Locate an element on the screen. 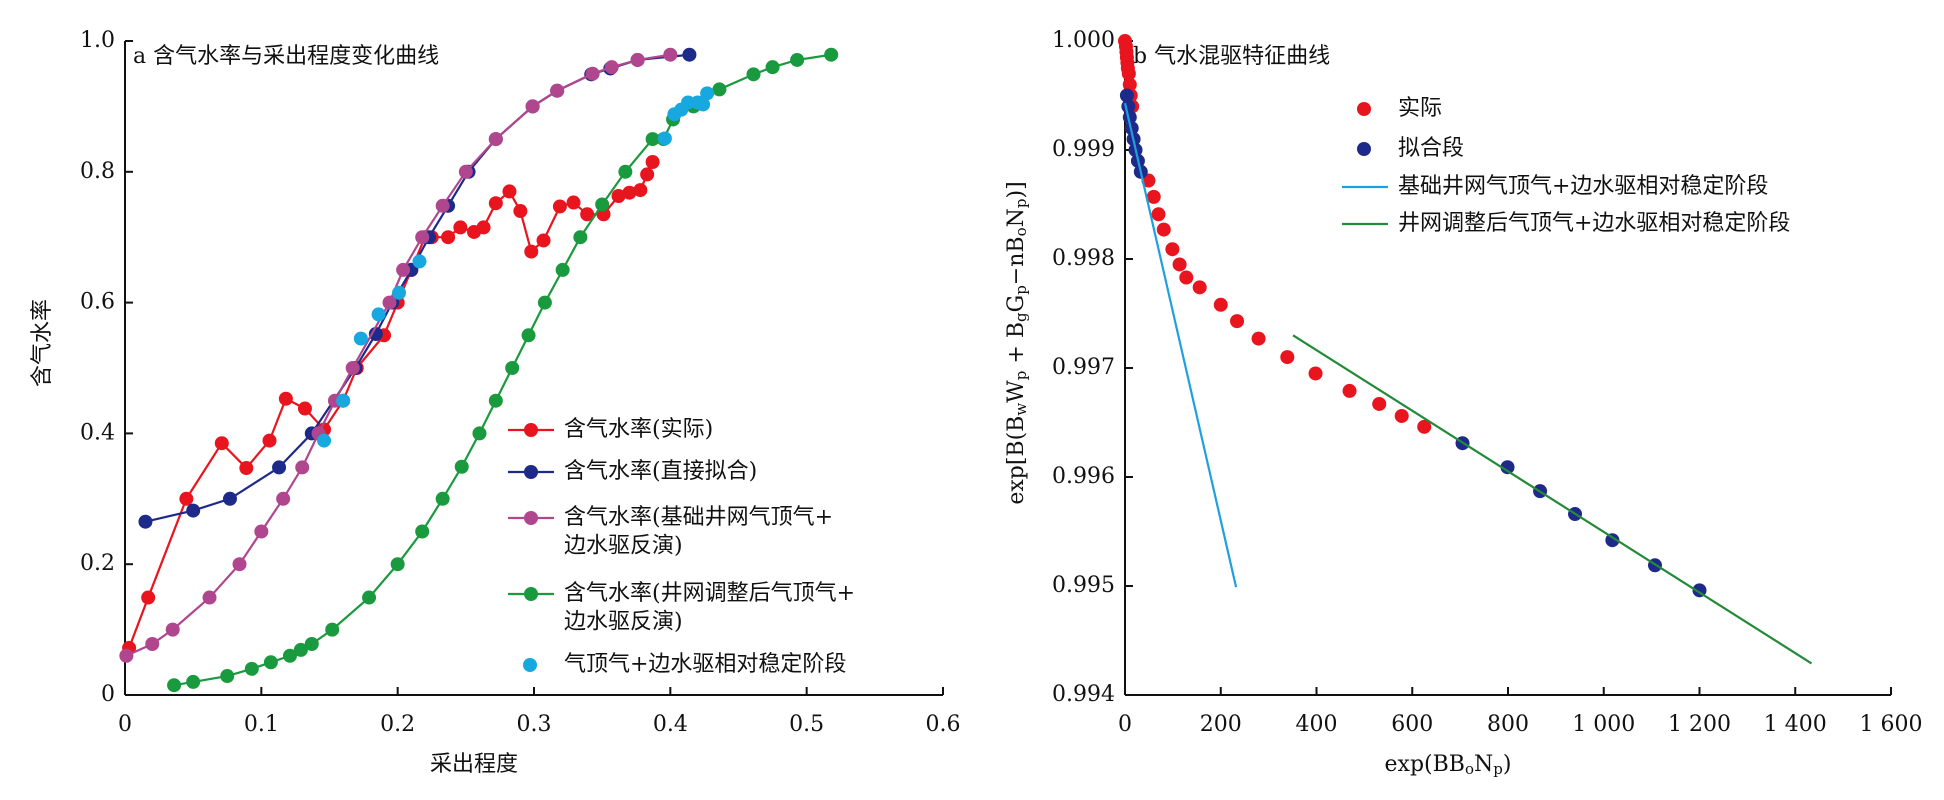 The height and width of the screenshot is (800, 1944). x-tick-label: 0.6 is located at coordinates (943, 724).